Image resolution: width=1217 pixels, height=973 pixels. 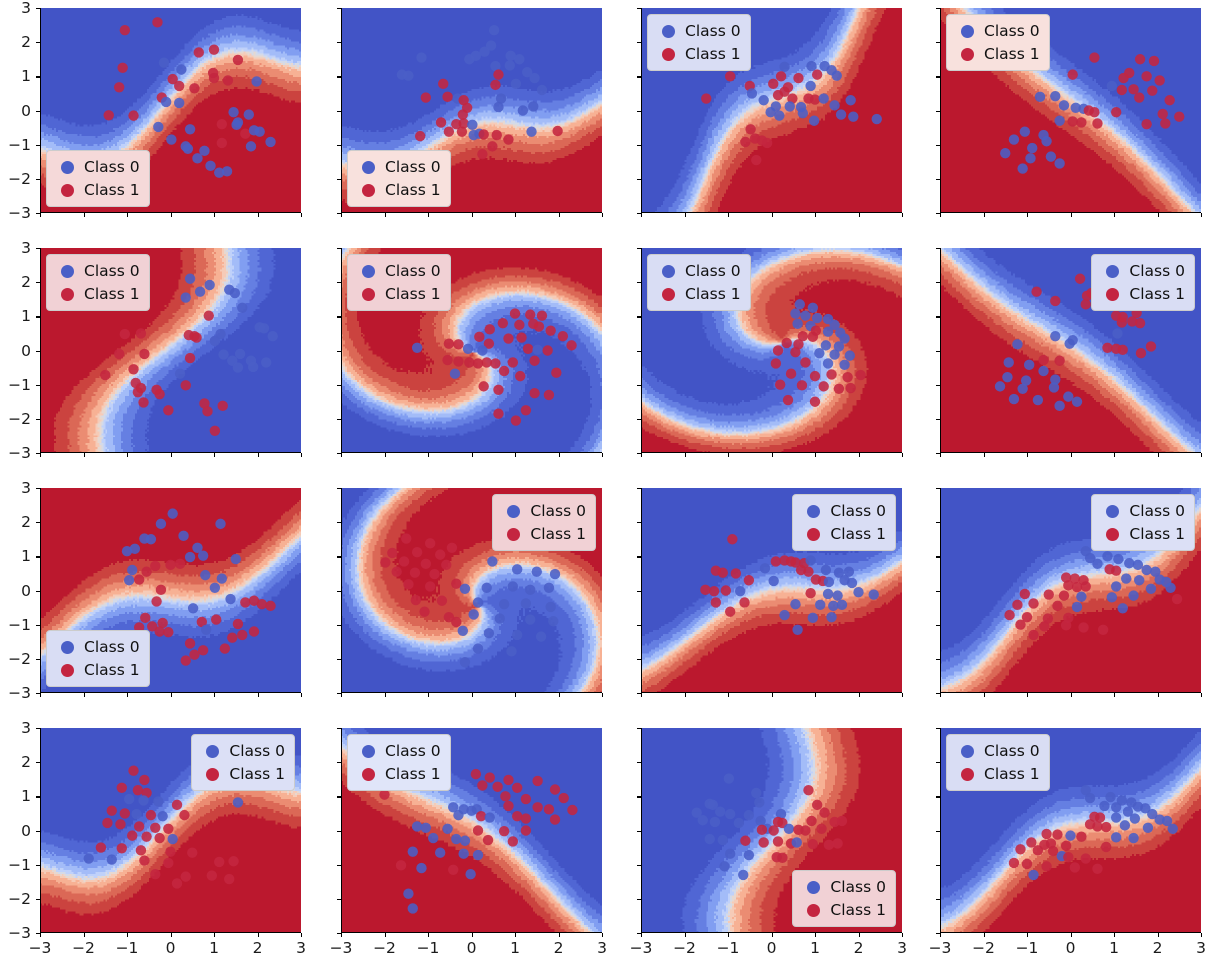 What do you see at coordinates (768, 842) in the screenshot?
I see `subplot-14: Class 0 Class 1 −3 −2 −1 0 1 2 3` at bounding box center [768, 842].